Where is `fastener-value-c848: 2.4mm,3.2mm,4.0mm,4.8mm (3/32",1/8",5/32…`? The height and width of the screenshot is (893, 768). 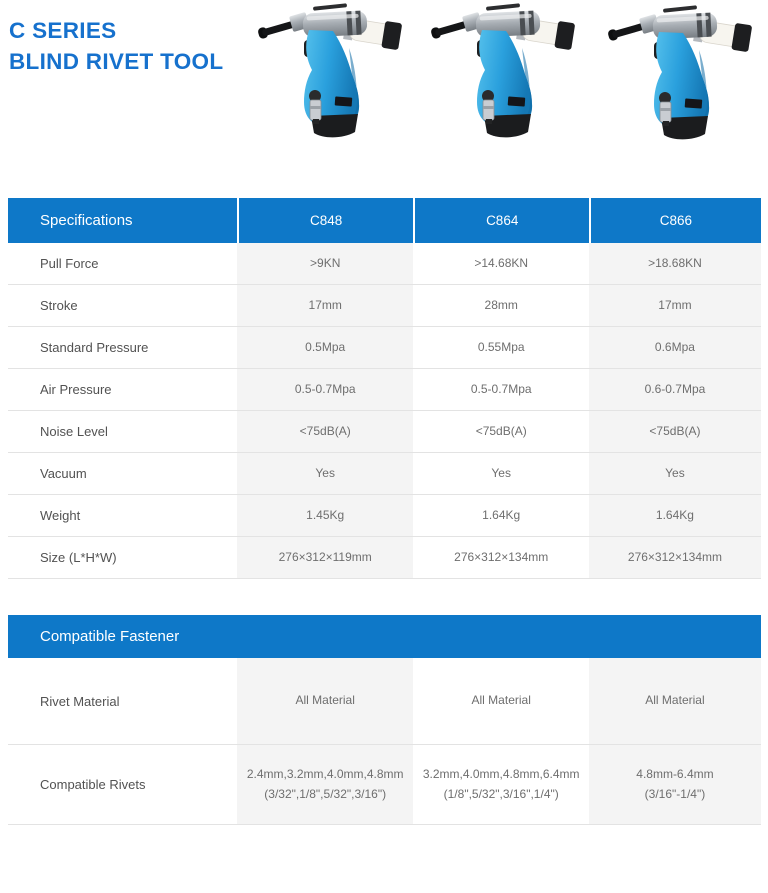 fastener-value-c848: 2.4mm,3.2mm,4.0mm,4.8mm (3/32",1/8",5/32… is located at coordinates (325, 784).